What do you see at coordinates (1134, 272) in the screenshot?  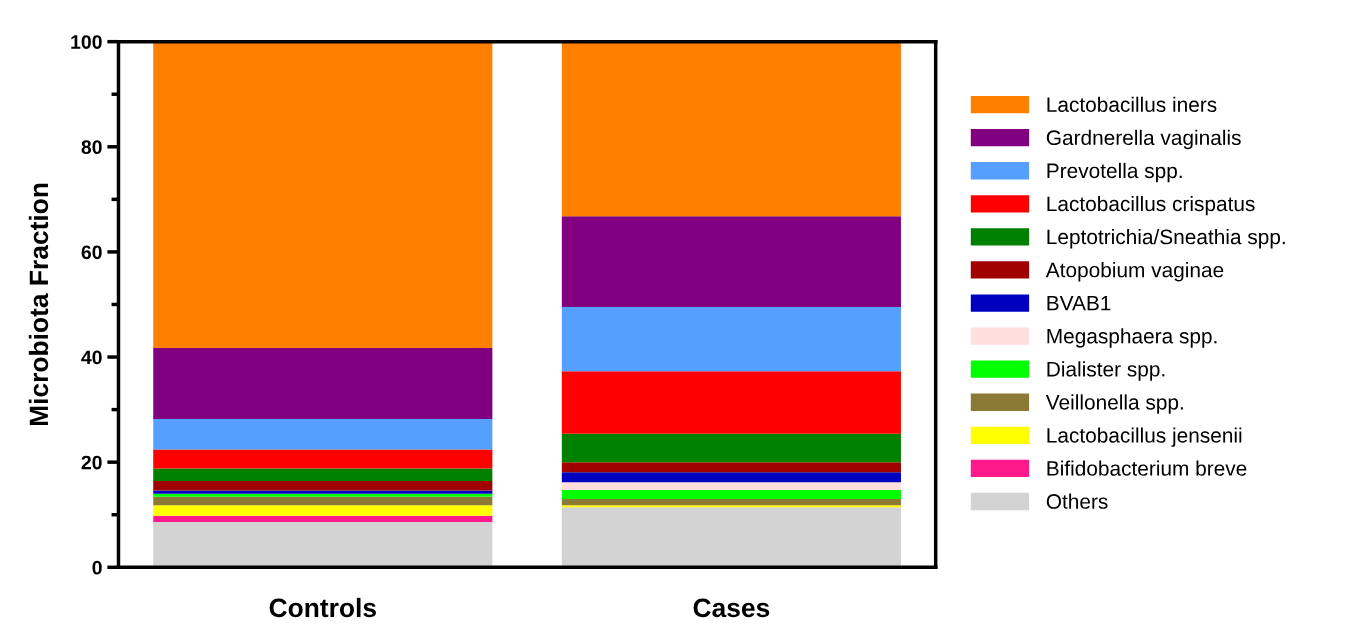 I see `legend-label: Atopobium vaginae` at bounding box center [1134, 272].